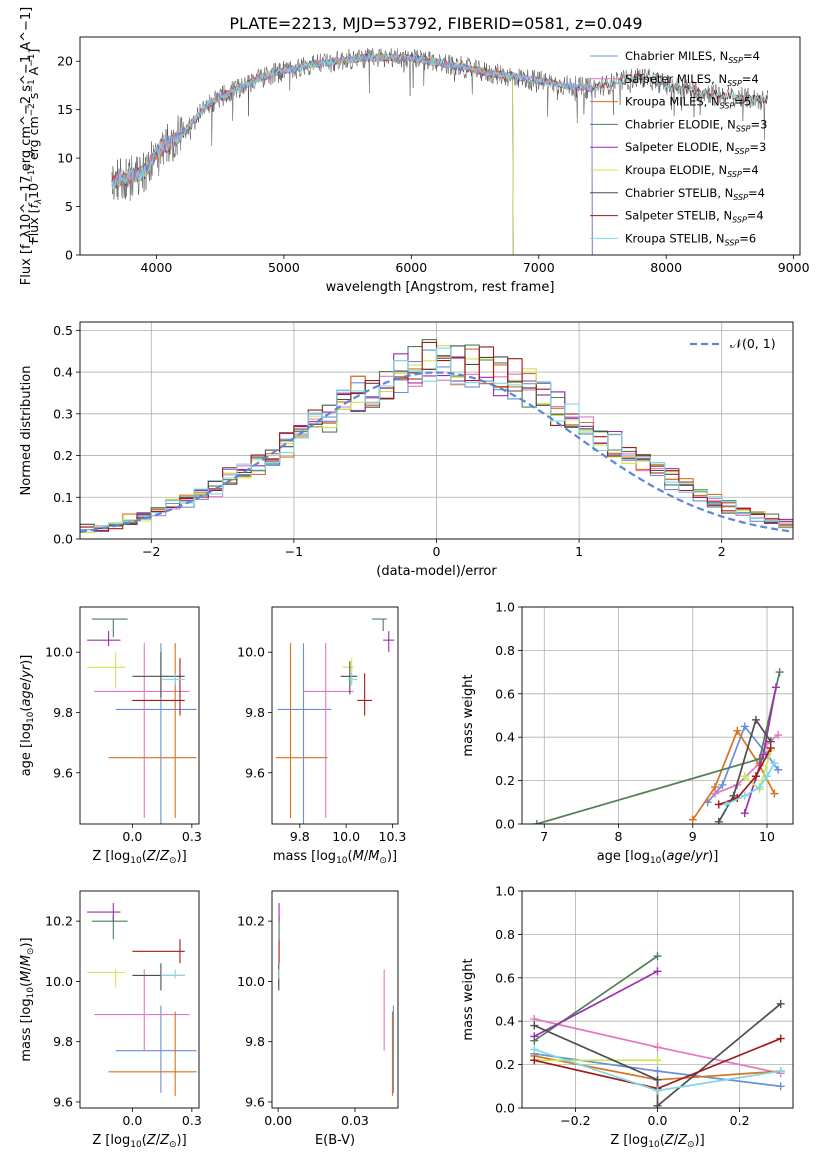 The image size is (819, 1170). Describe the element at coordinates (713, 856) in the screenshot. I see `age-weights-xlabel-close: )]` at that location.